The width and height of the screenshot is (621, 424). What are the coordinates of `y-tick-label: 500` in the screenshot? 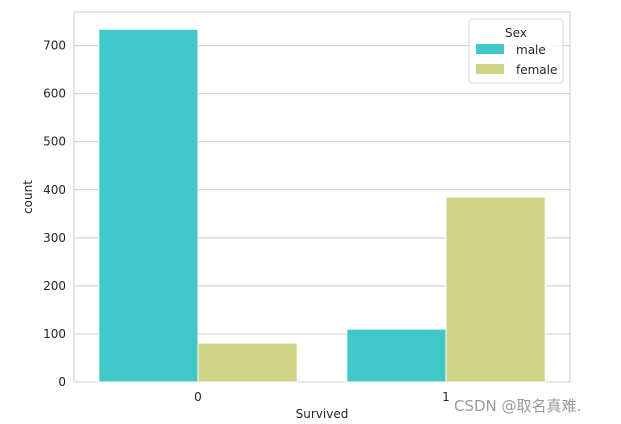 It's located at (54, 142).